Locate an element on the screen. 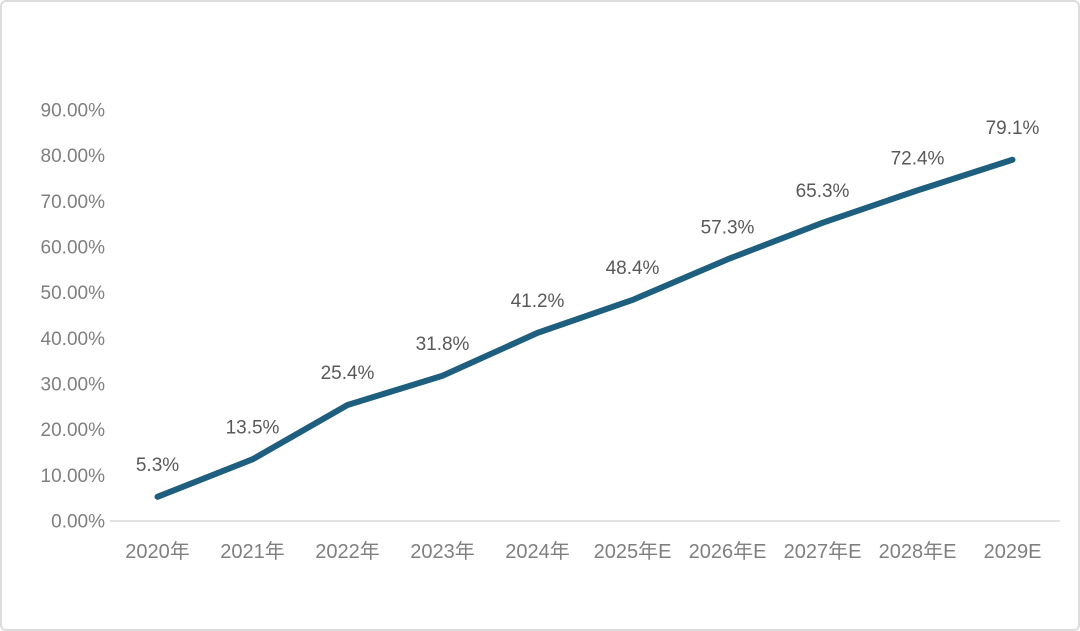 This screenshot has width=1080, height=631. x-axis-category-label: 2027年E is located at coordinates (823, 551).